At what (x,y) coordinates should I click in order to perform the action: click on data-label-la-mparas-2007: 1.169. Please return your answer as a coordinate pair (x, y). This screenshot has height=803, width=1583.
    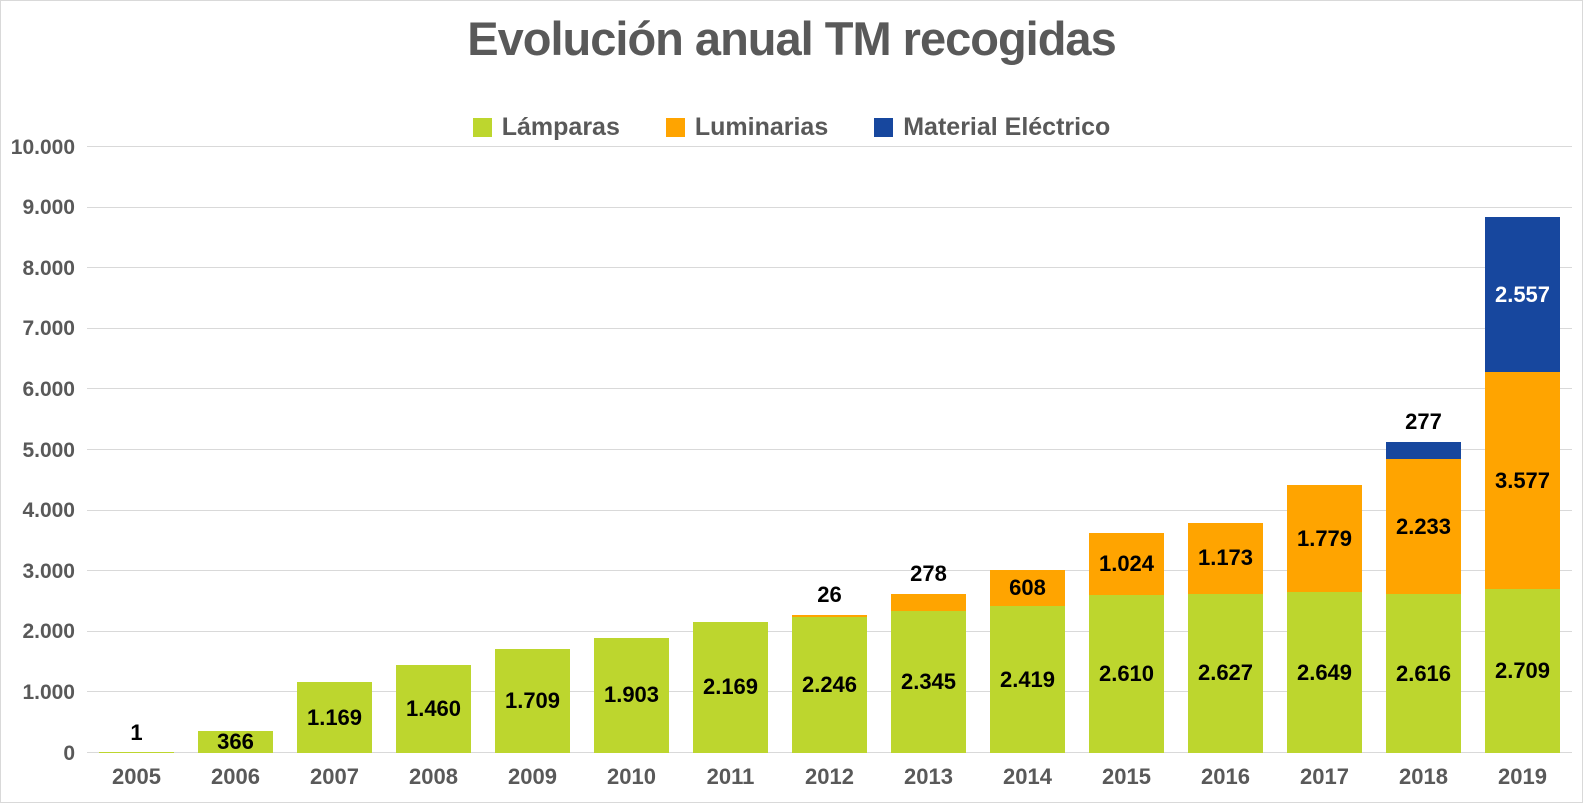
    Looking at the image, I should click on (334, 717).